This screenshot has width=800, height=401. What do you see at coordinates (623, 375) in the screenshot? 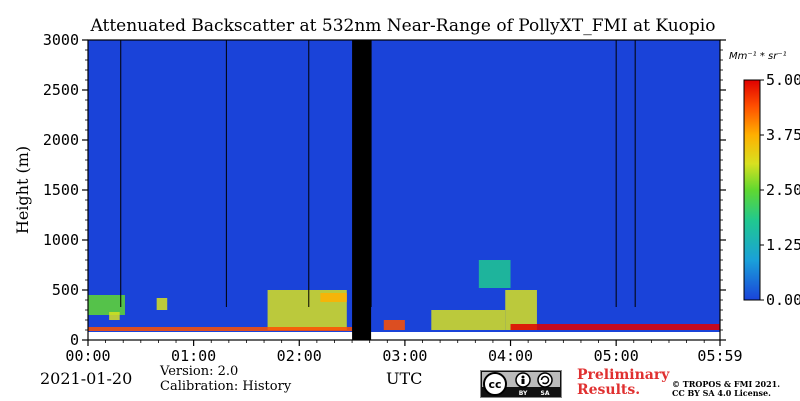
I see `preliminary-line1: Preliminary` at bounding box center [623, 375].